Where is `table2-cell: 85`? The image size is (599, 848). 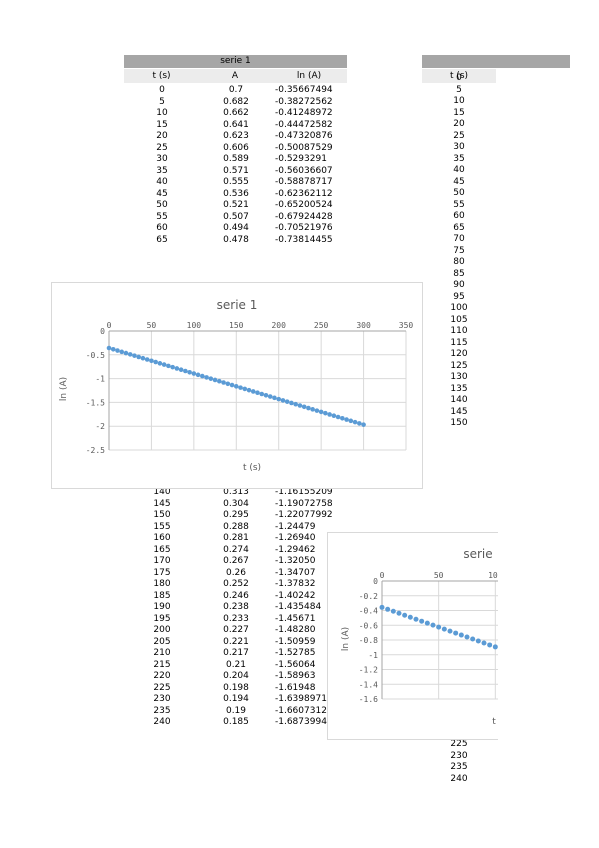
table2-cell: 85 is located at coordinates (459, 273).